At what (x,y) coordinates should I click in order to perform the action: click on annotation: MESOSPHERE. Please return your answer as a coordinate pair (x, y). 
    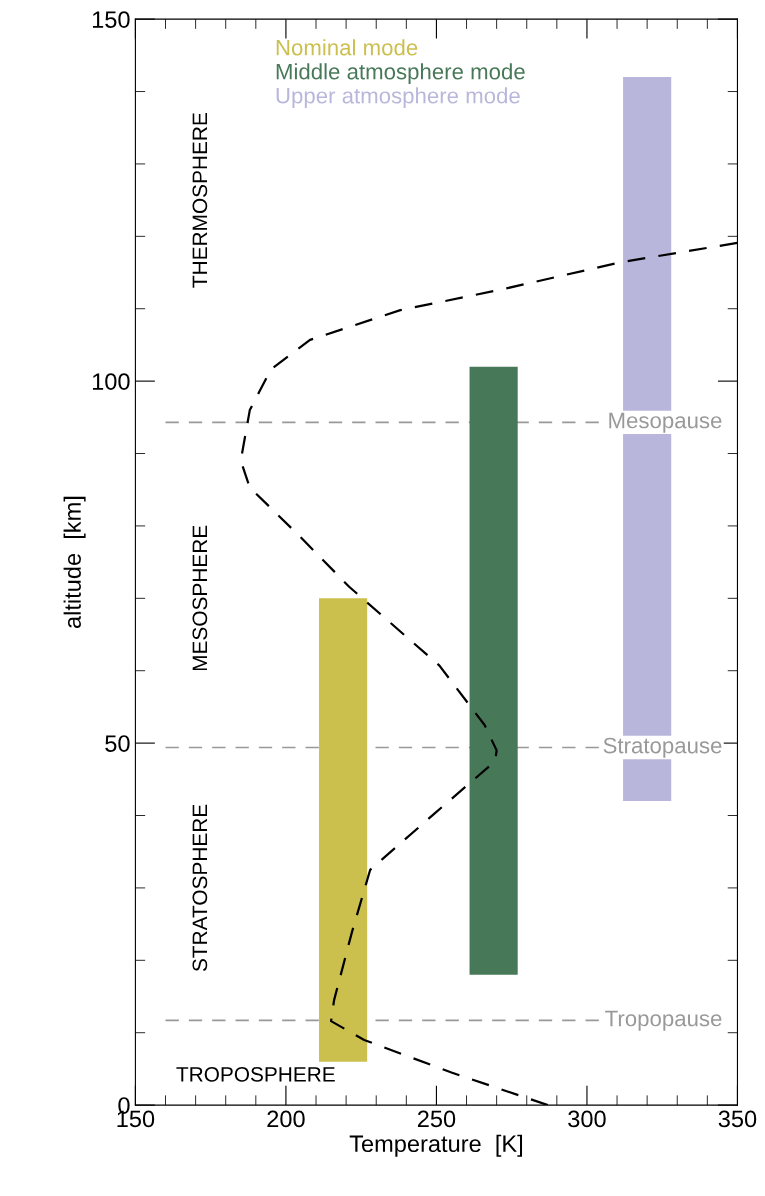
    Looking at the image, I should click on (200, 598).